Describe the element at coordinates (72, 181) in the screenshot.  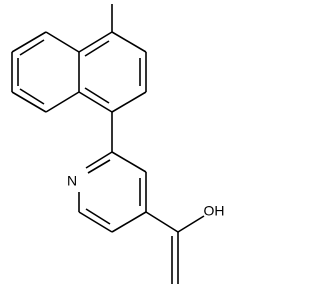
I see `atom-label: N` at that location.